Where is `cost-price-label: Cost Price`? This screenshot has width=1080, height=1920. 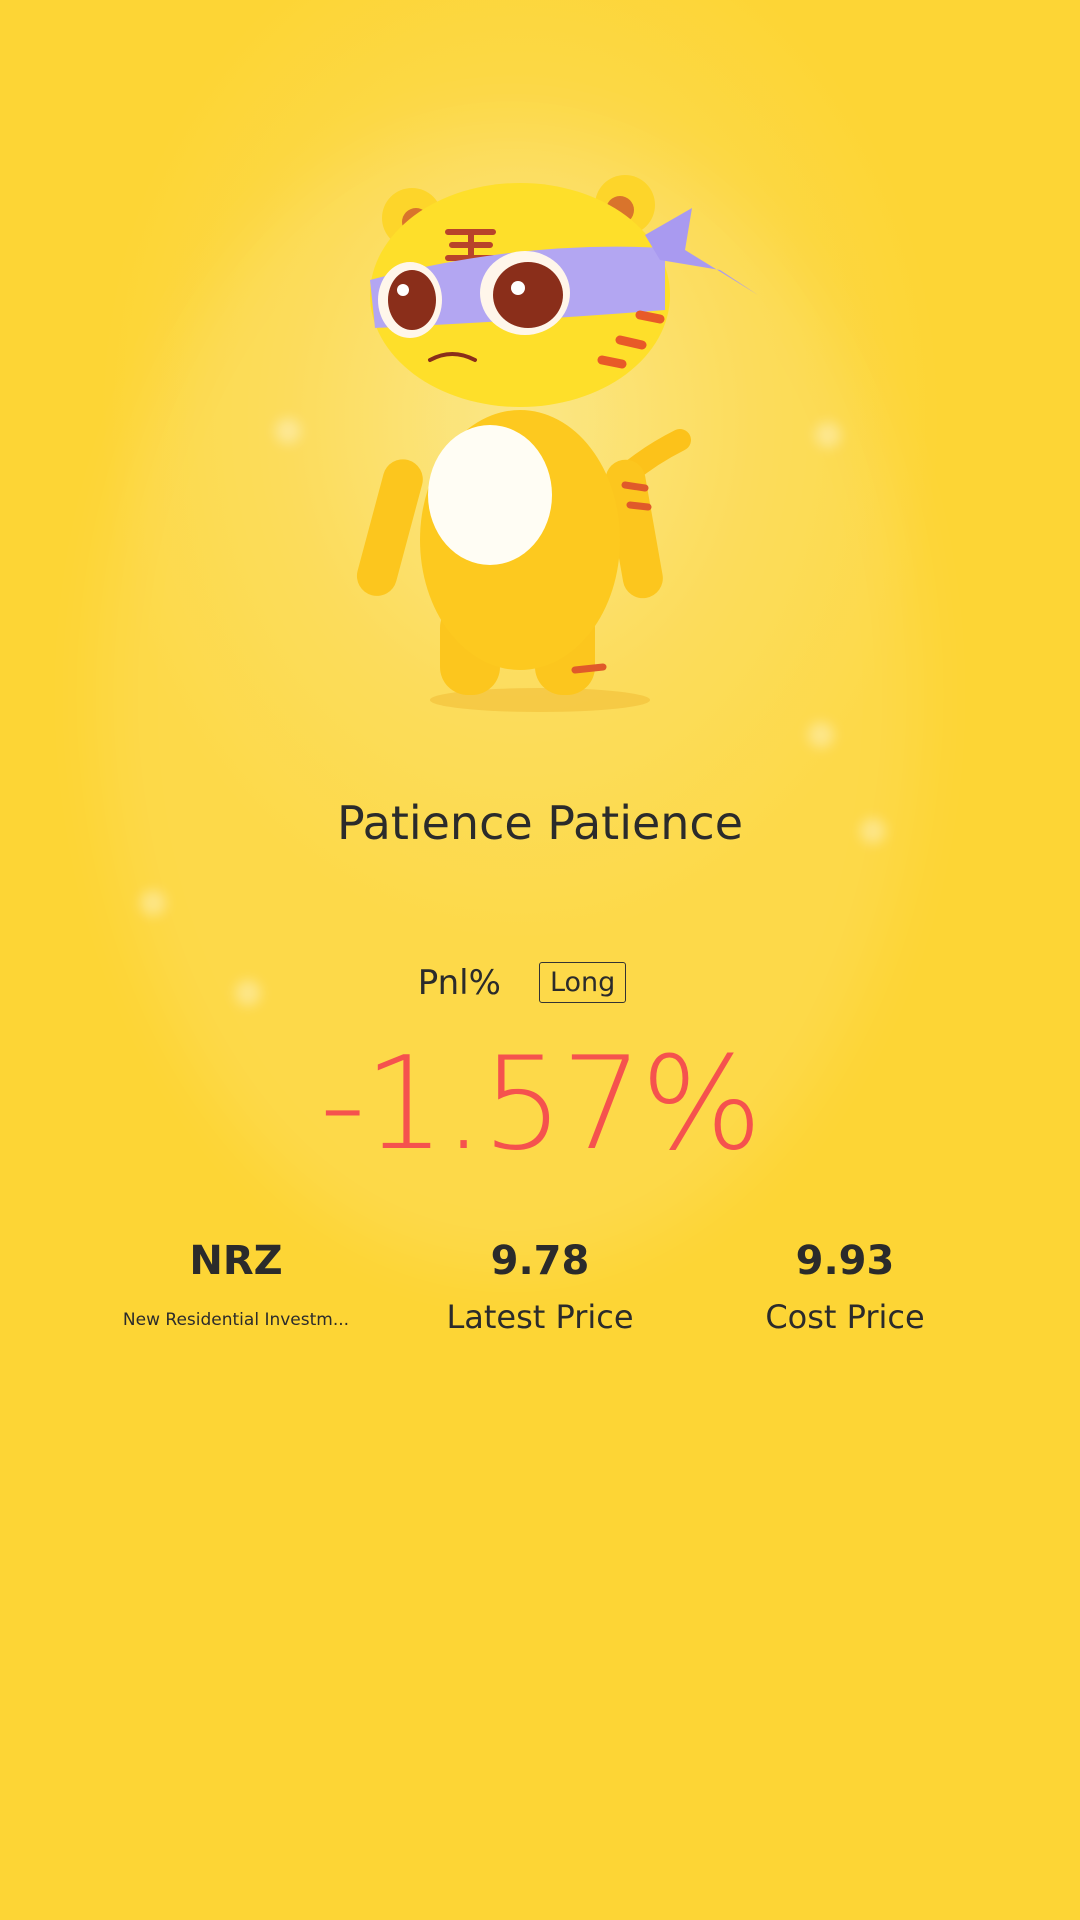
cost-price-label: Cost Price is located at coordinates (845, 1317).